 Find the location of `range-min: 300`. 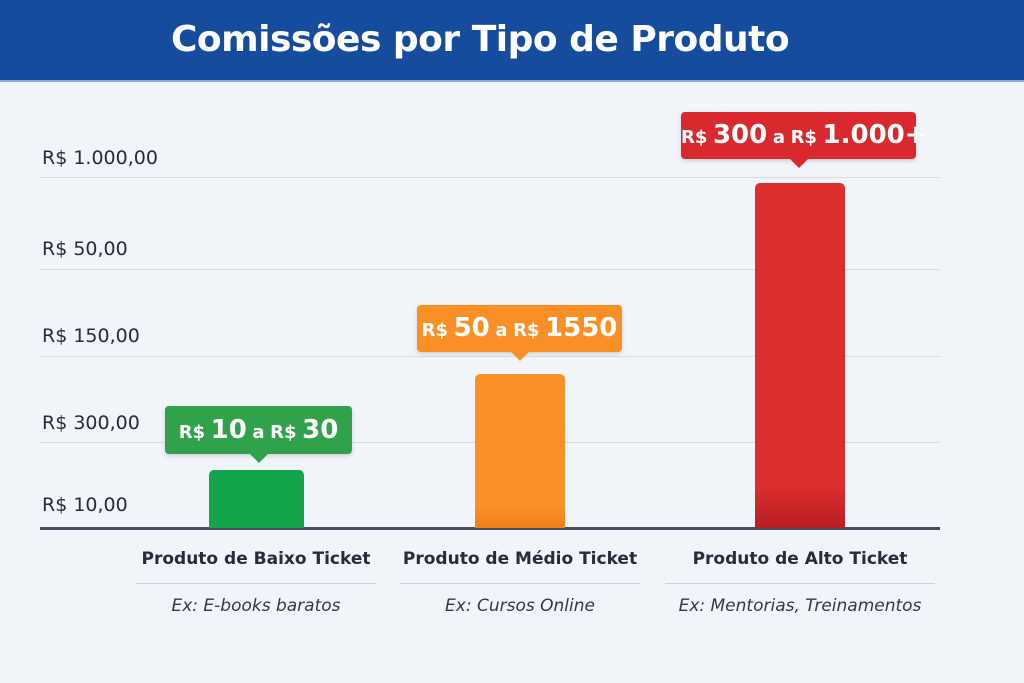

range-min: 300 is located at coordinates (740, 135).